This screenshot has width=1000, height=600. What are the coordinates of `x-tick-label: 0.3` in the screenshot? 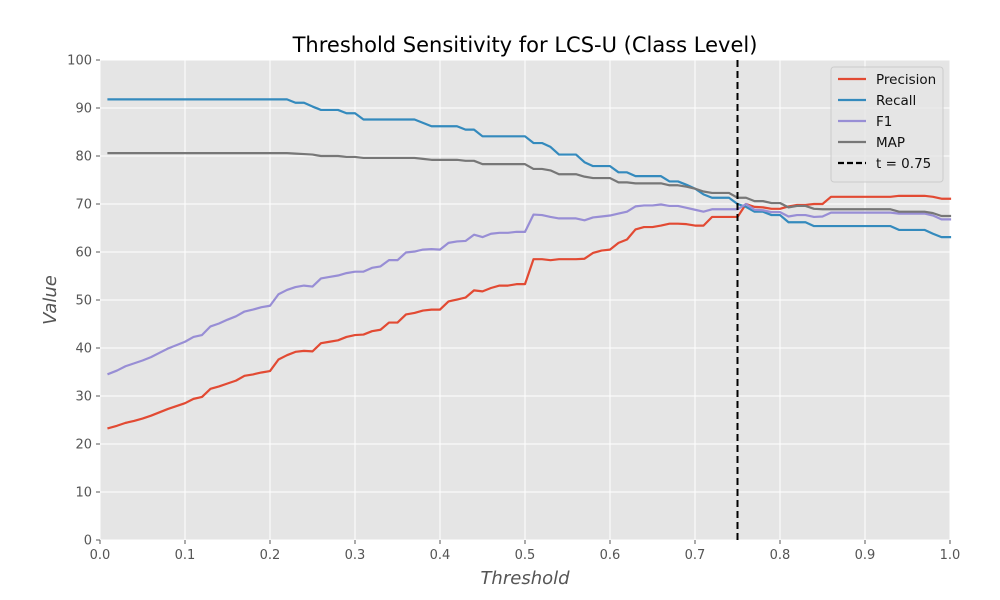 It's located at (355, 555).